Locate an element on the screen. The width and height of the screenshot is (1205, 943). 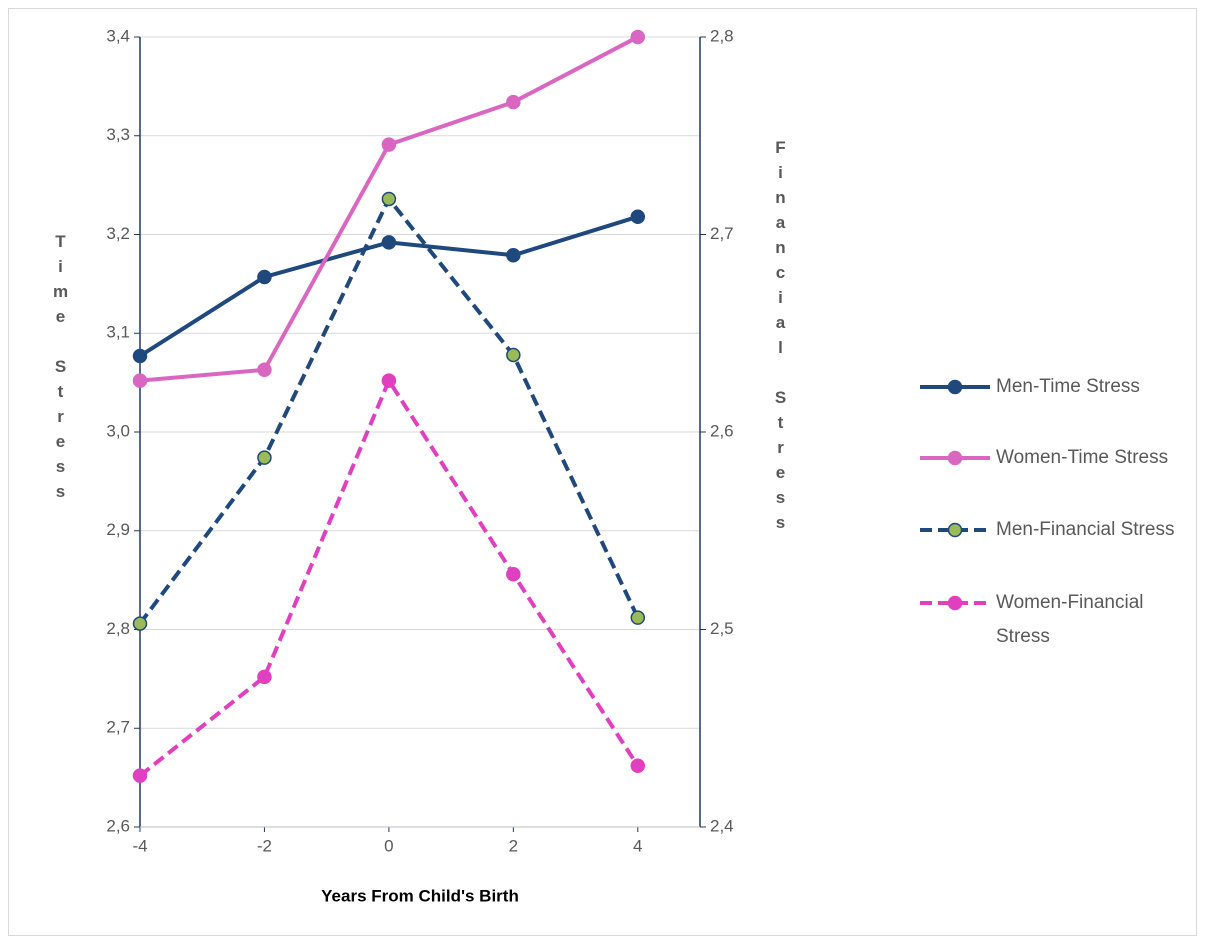
y-tick-label: 3,2 is located at coordinates (118, 233).